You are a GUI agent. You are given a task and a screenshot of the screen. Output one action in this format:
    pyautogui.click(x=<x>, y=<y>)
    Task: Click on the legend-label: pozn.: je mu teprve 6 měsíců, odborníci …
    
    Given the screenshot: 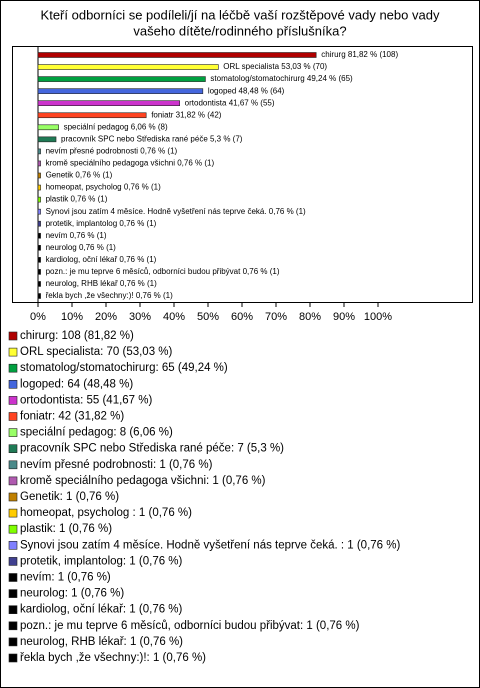 What is the action you would take?
    pyautogui.click(x=190, y=626)
    